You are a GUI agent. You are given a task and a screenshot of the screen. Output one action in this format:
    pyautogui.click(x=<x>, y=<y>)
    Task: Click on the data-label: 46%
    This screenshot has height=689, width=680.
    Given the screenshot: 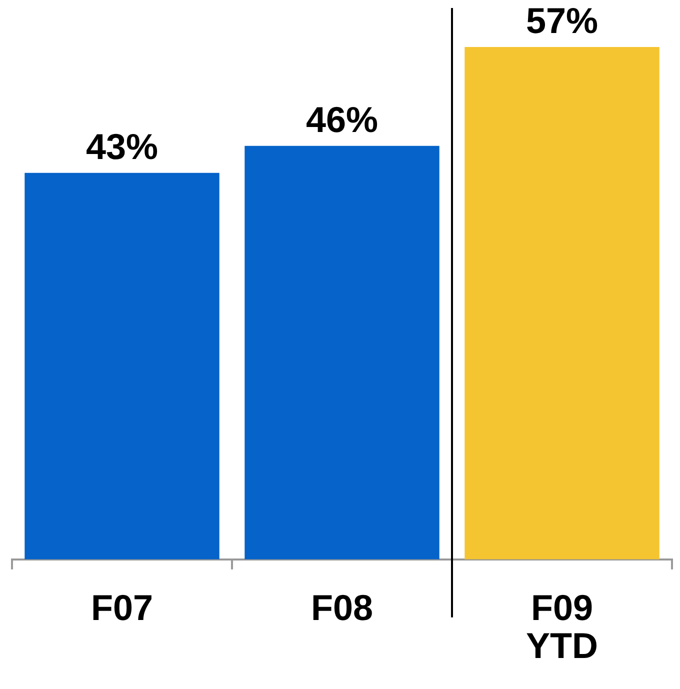 What is the action you would take?
    pyautogui.click(x=342, y=119)
    